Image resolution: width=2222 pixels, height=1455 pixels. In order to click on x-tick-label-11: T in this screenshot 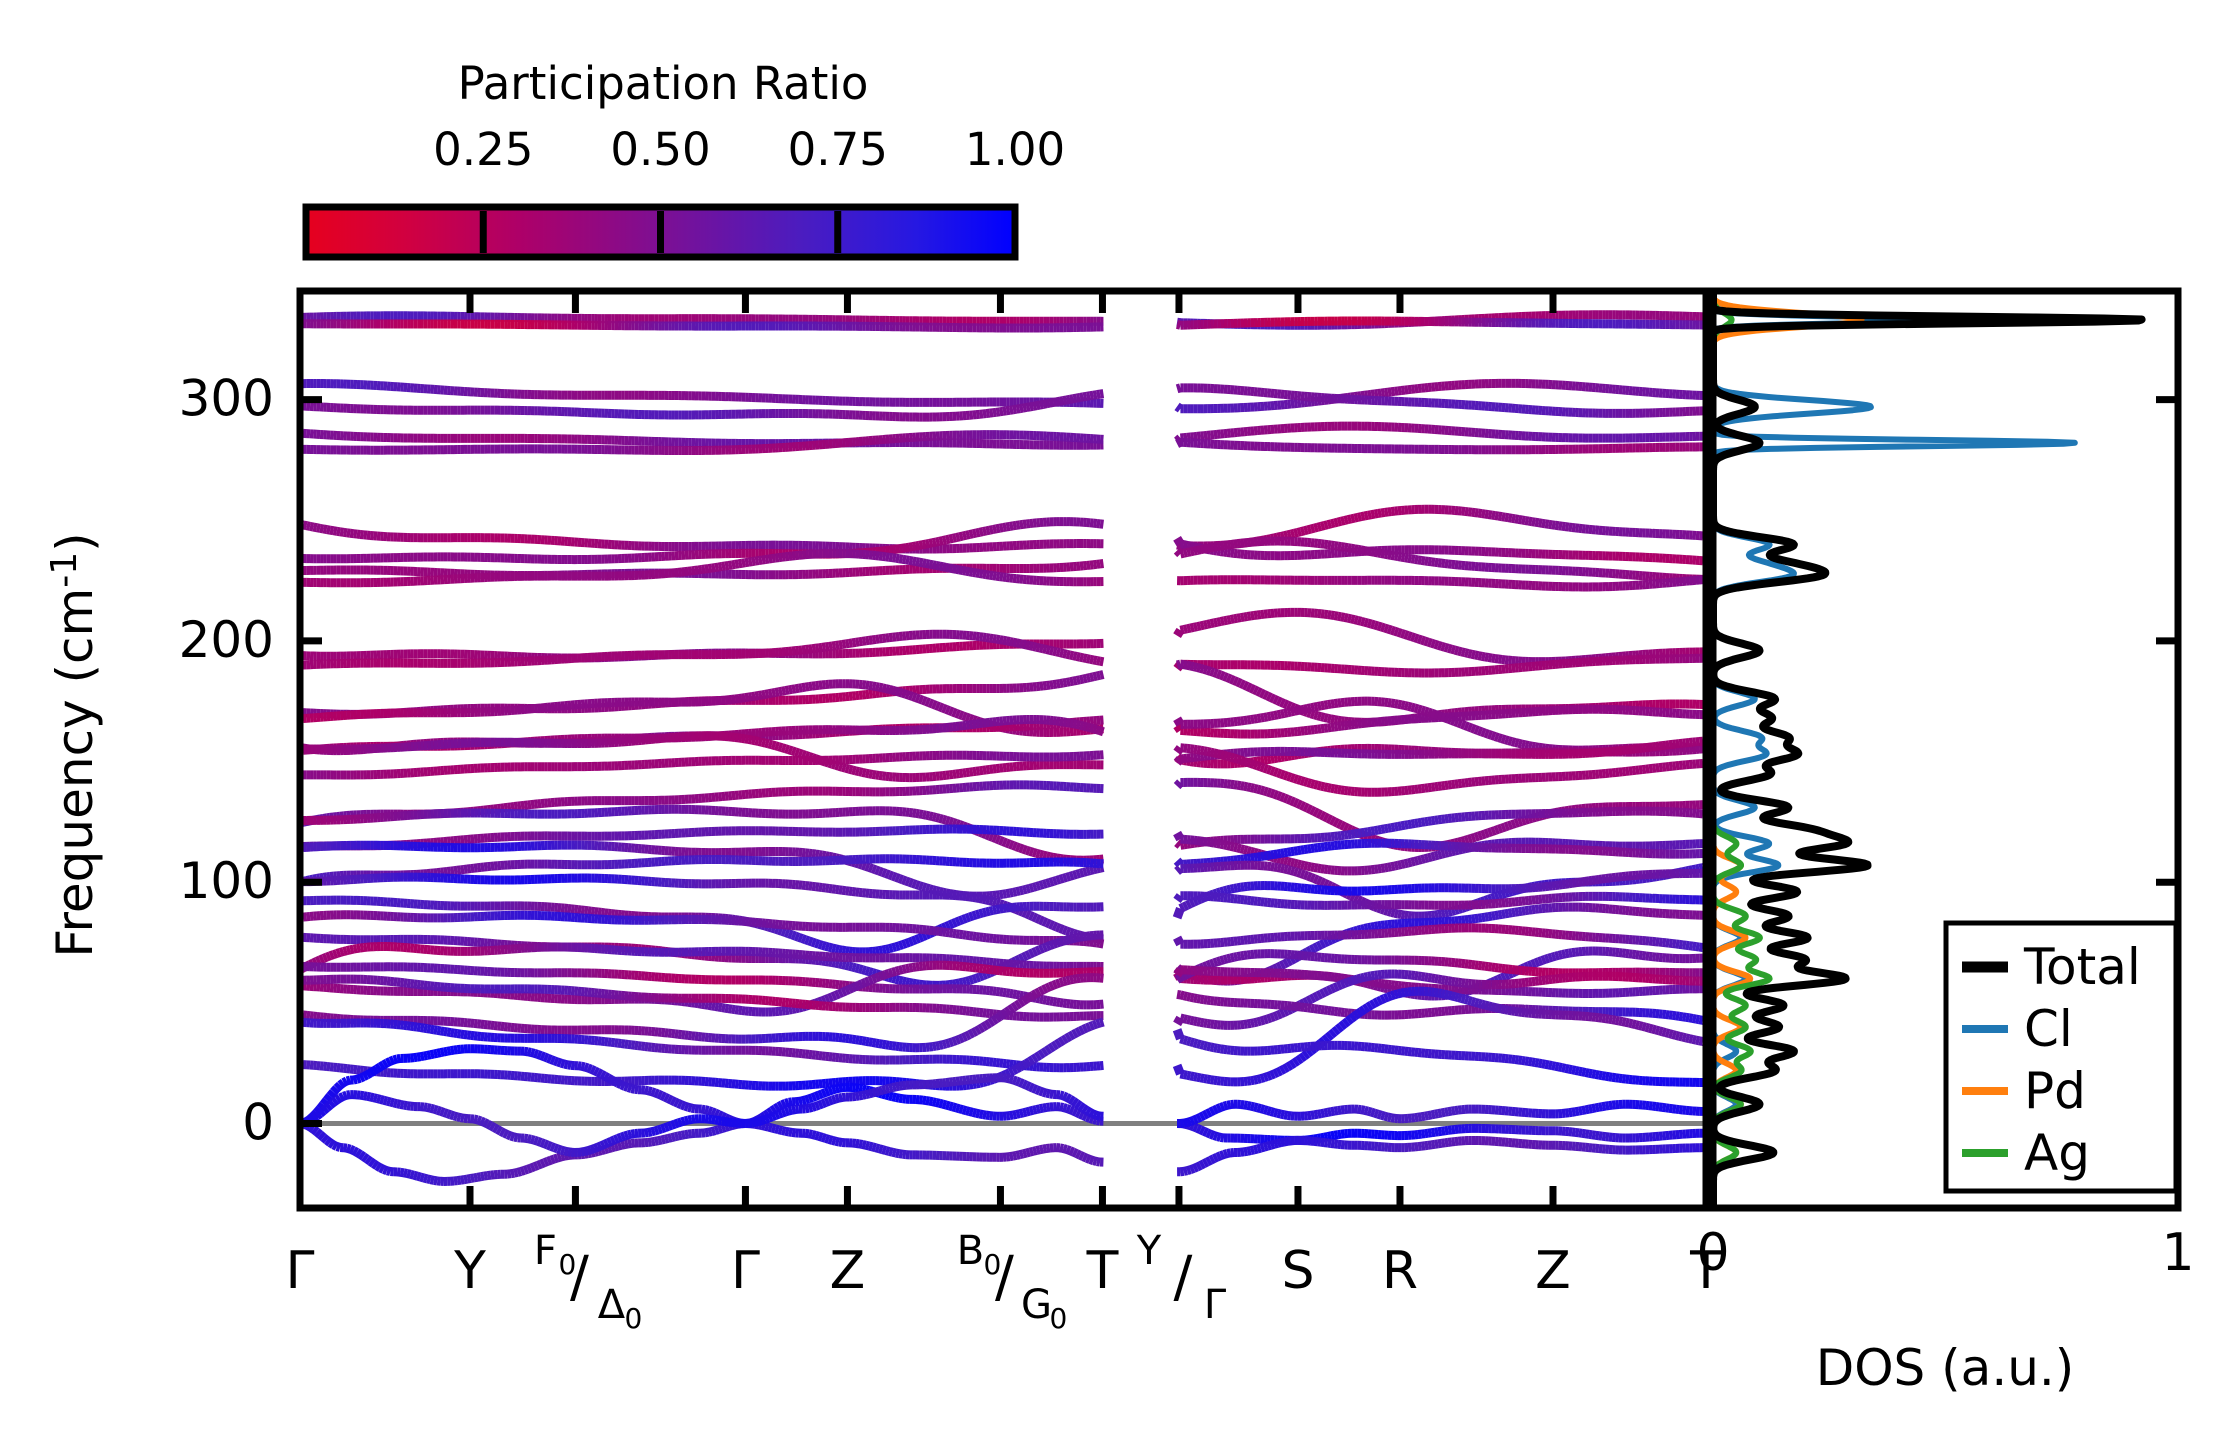, I will do `click(1705, 1271)`.